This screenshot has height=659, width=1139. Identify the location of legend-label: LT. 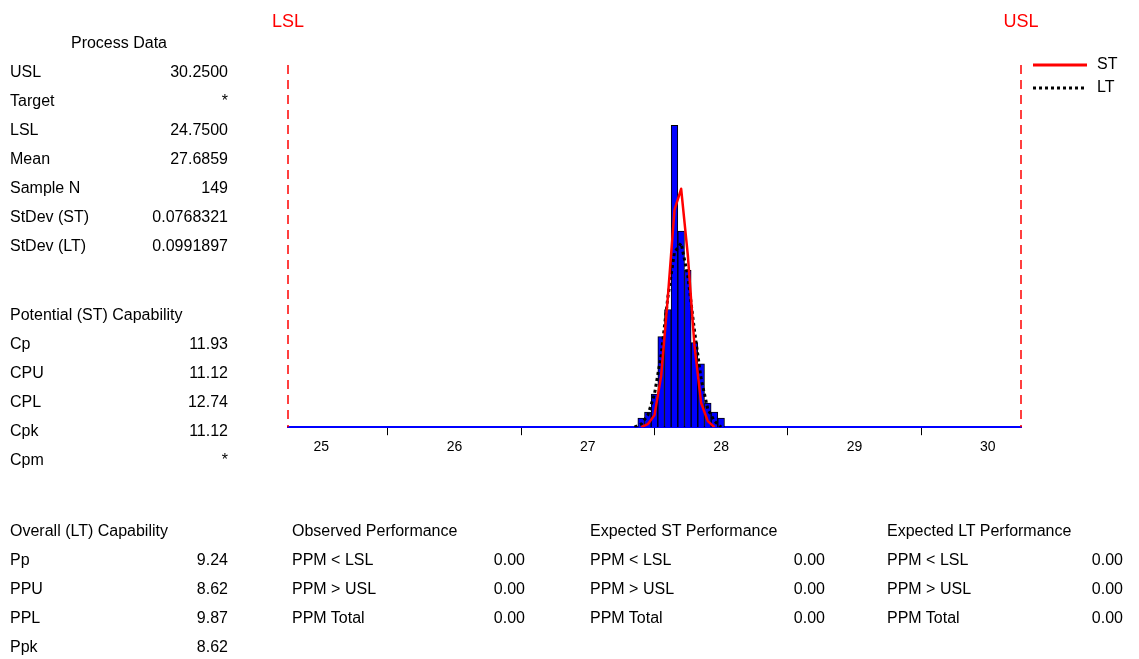
(1106, 87).